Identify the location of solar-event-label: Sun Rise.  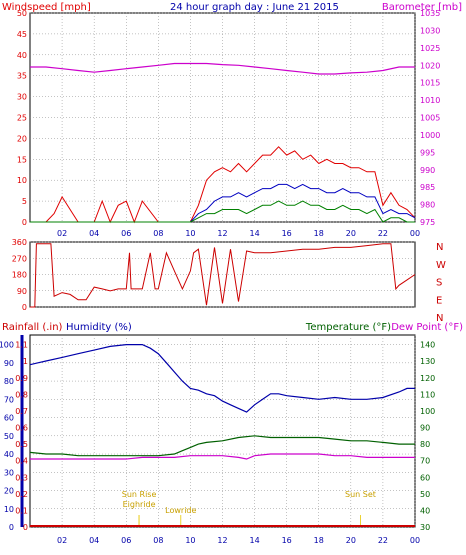
(139, 494).